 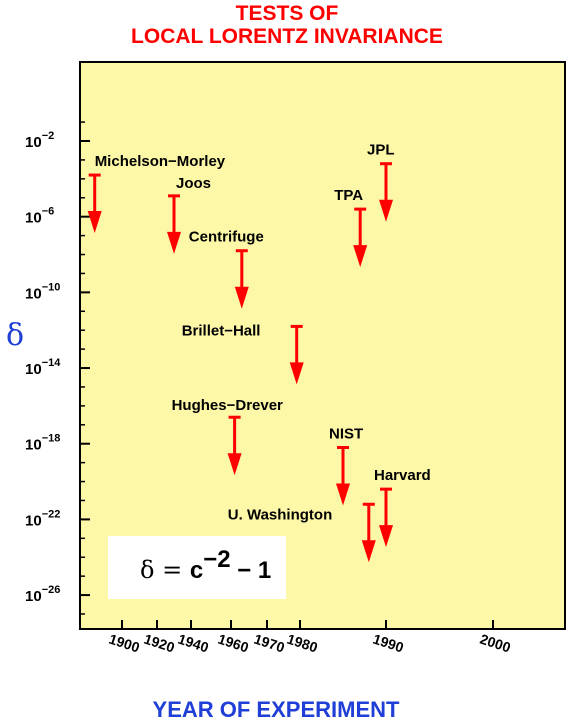 I want to click on x-tick-label: 1920, so click(x=159, y=643).